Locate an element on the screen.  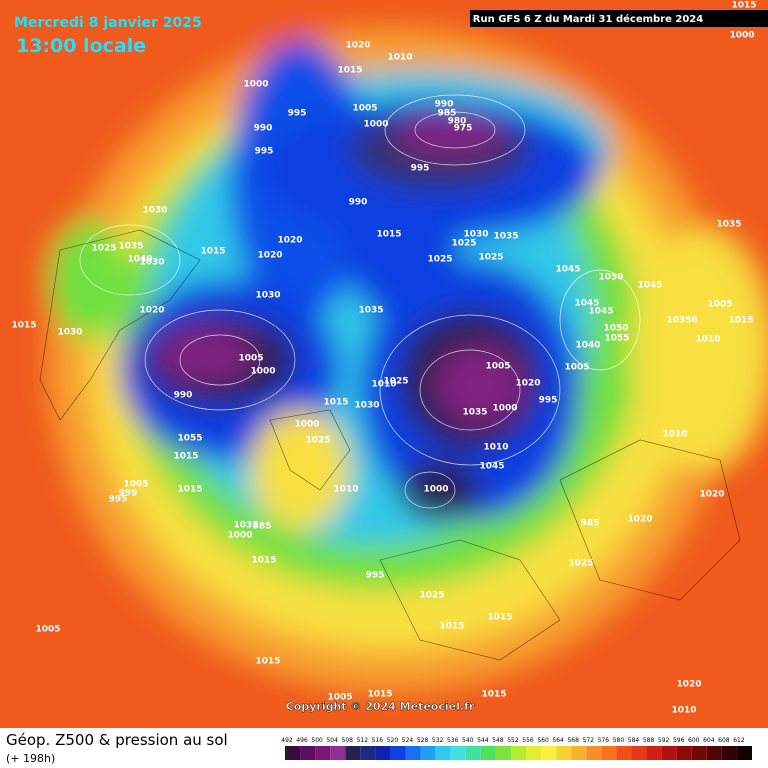
scale-label: 552 is located at coordinates (513, 740).